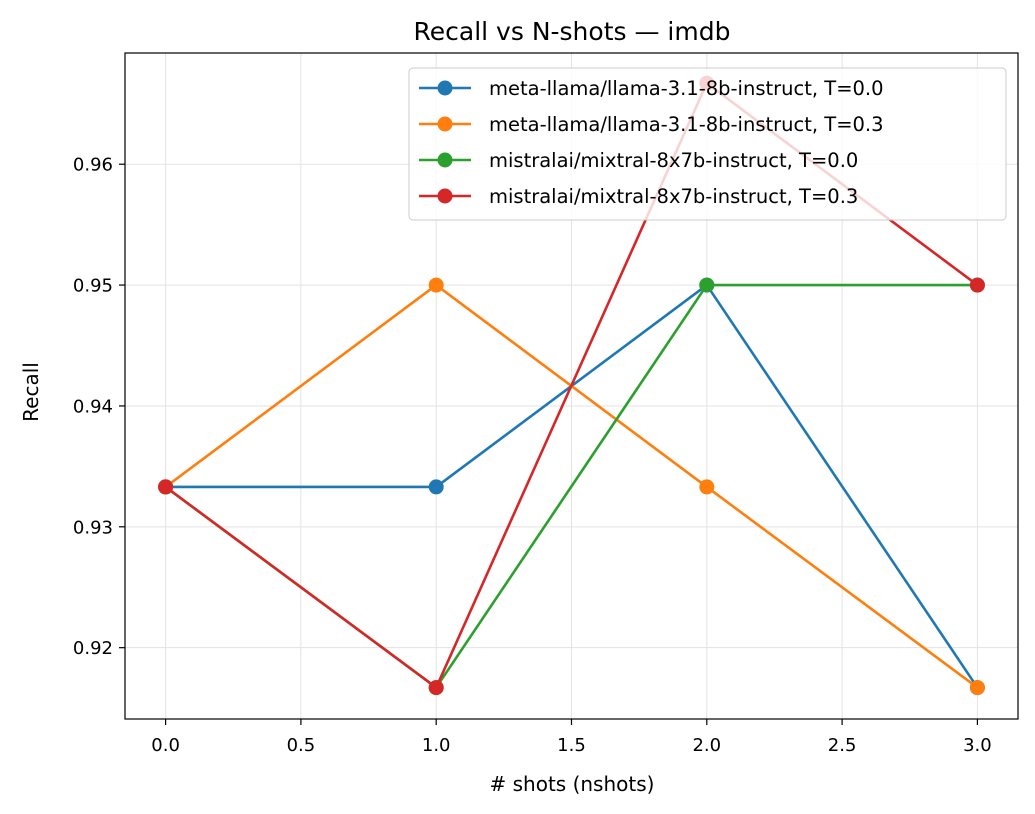 This screenshot has height=814, width=1035. What do you see at coordinates (673, 196) in the screenshot?
I see `legend-label: mistralai/mixtral-8x7b-instruct, T=0.3` at bounding box center [673, 196].